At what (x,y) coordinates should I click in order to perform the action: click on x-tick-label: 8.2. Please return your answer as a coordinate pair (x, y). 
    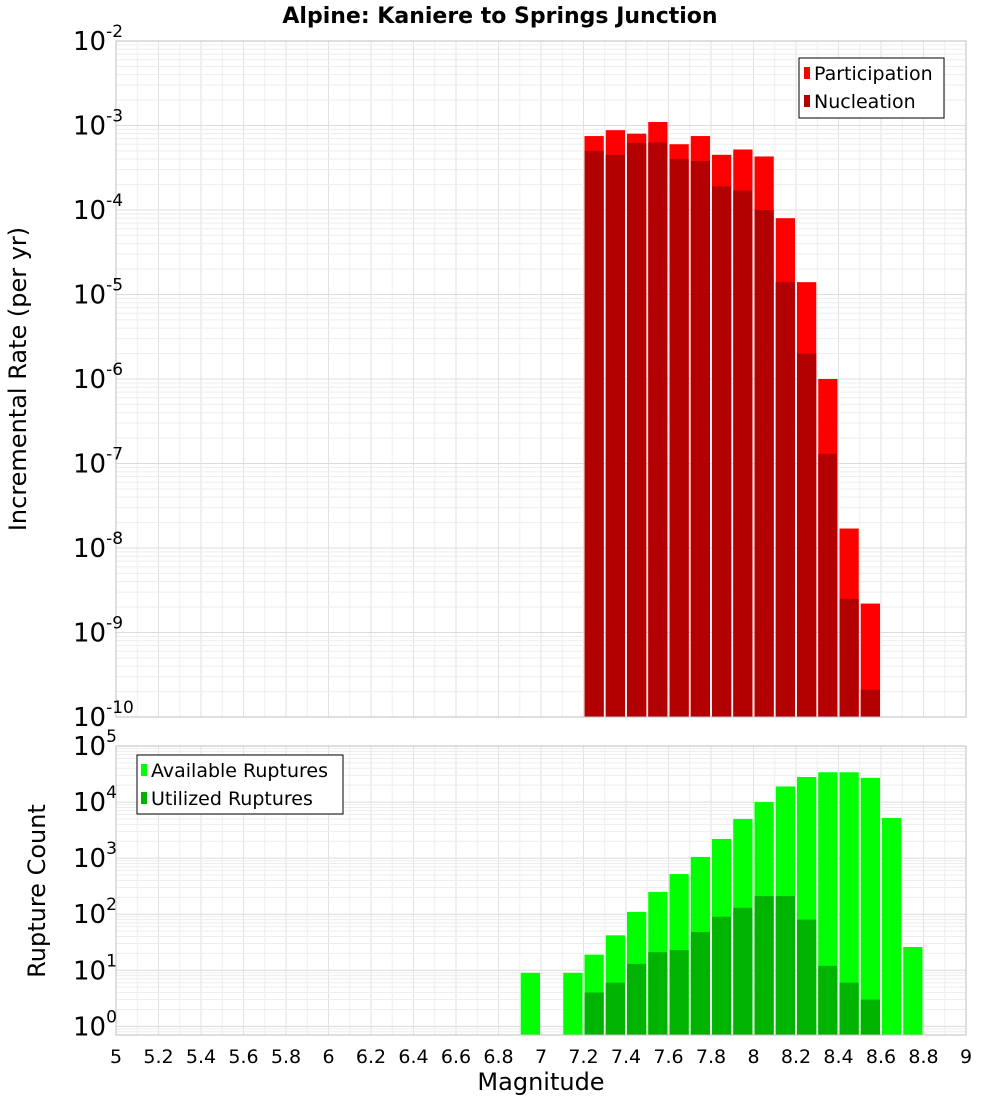
    Looking at the image, I should click on (796, 1057).